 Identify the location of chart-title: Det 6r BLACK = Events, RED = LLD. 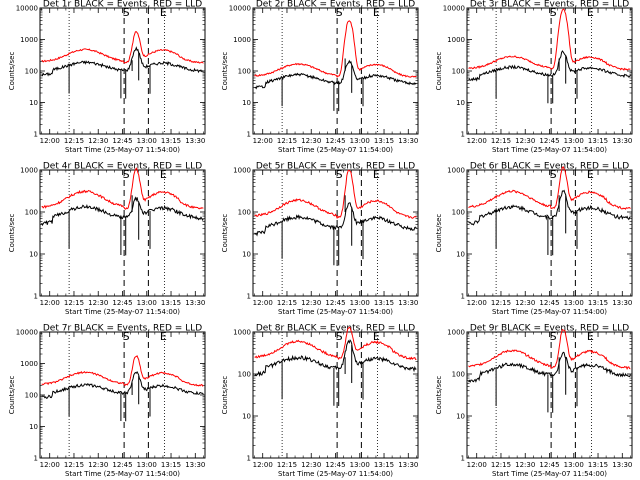
(549, 167).